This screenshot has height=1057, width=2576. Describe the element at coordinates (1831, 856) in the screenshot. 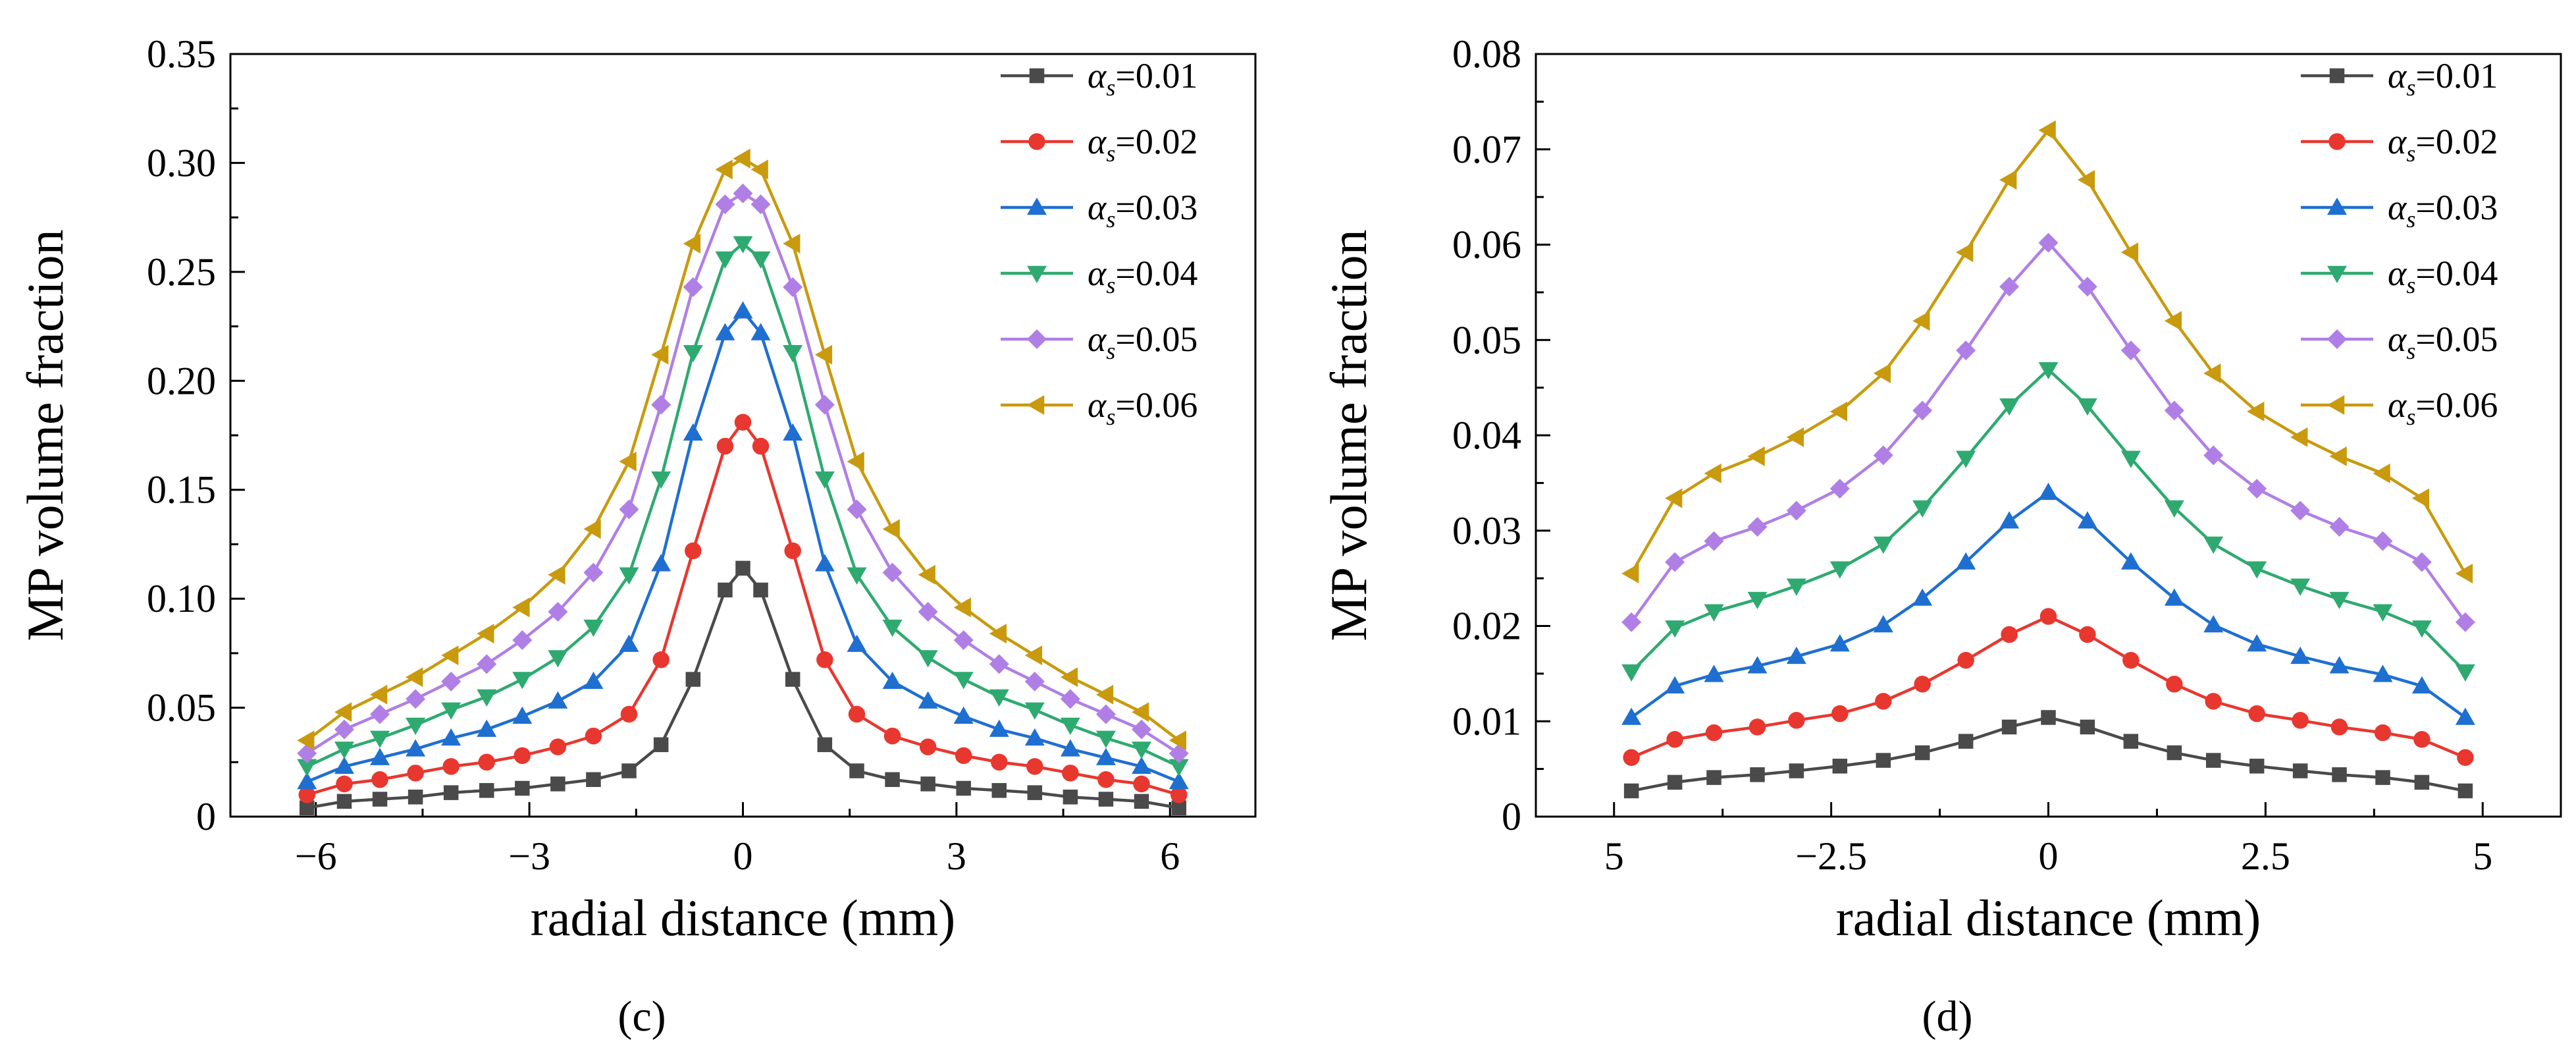

I see `x-tick-label: −2.5` at that location.